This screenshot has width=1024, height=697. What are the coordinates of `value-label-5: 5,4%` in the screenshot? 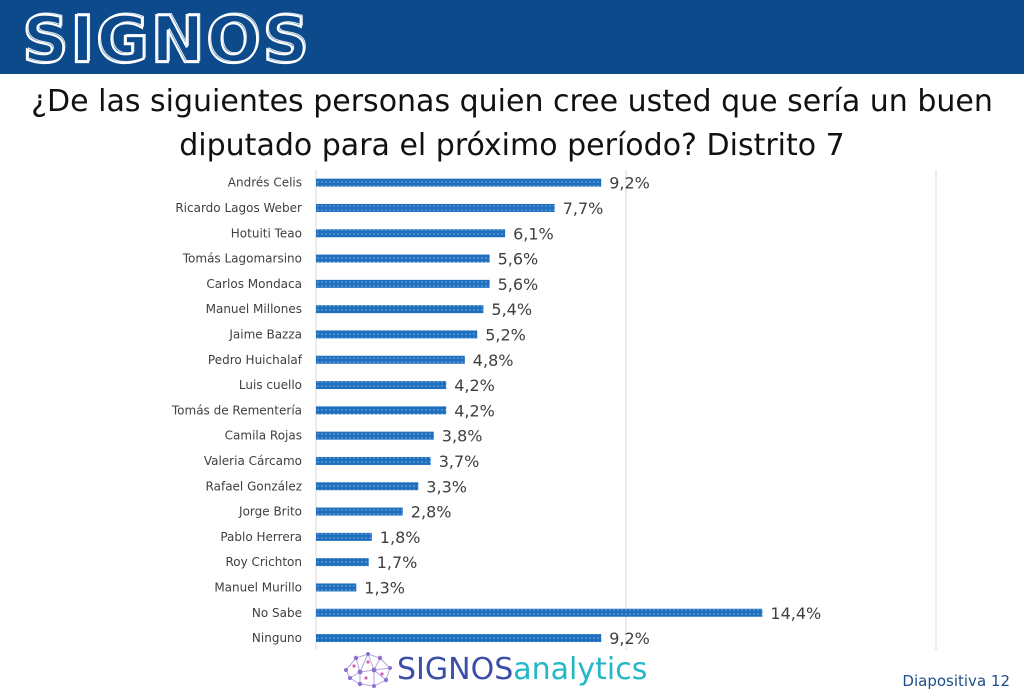 It's located at (511, 309).